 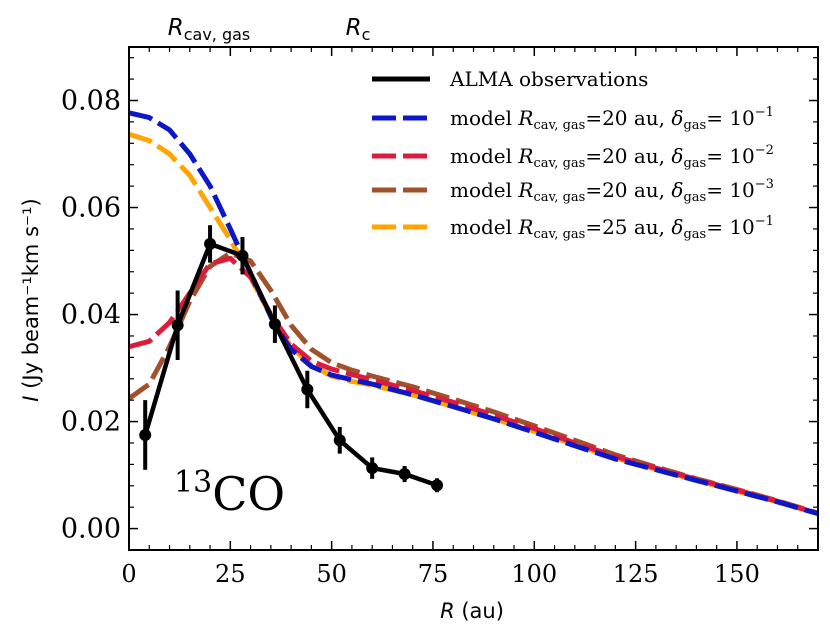 I want to click on x-tick-label: 150, so click(x=737, y=574).